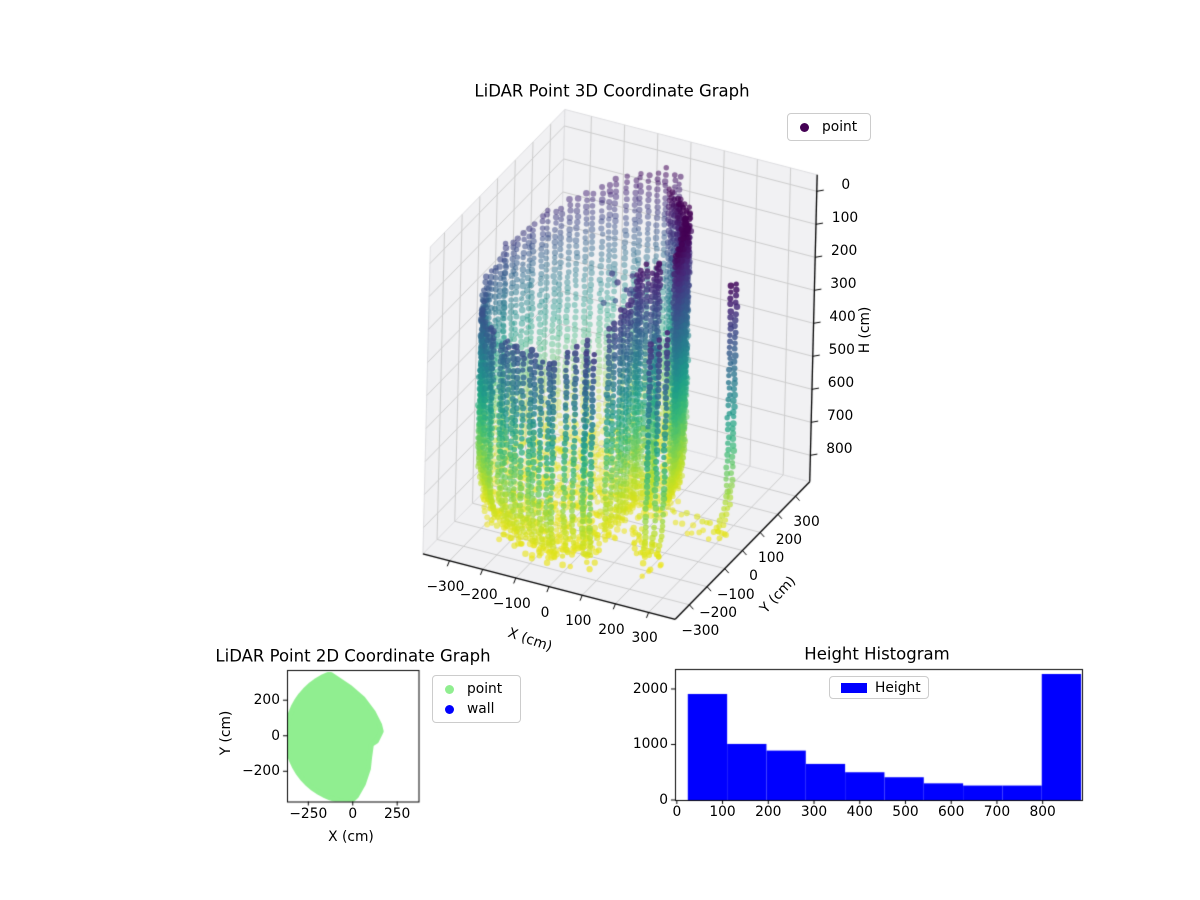 This screenshot has width=1200, height=900. Describe the element at coordinates (481, 709) in the screenshot. I see `plot2d-legend-label-wall: wall` at that location.